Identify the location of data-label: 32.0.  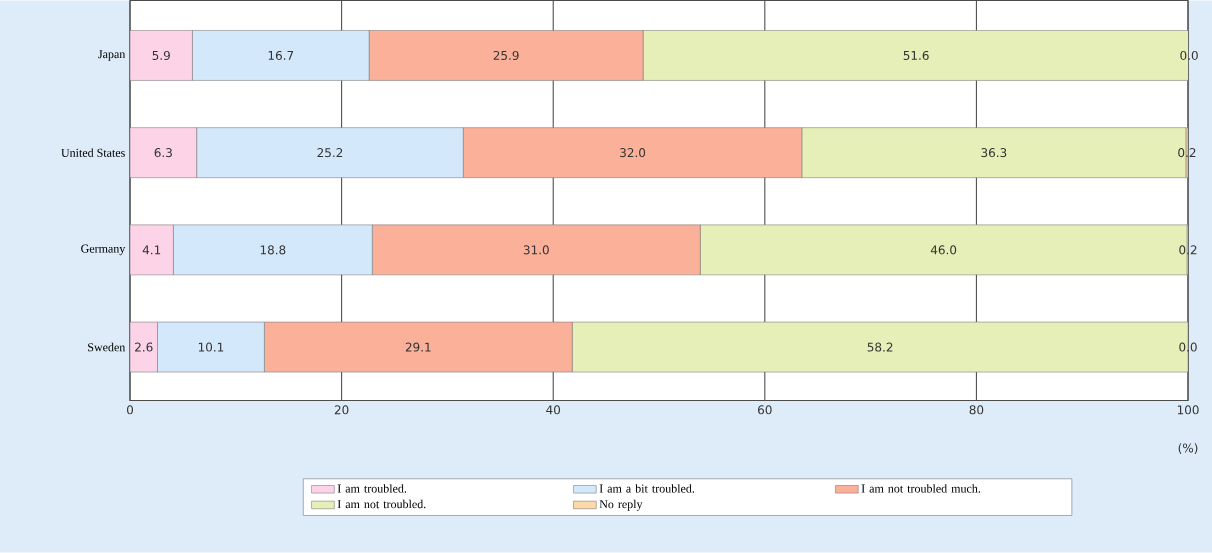
(633, 153).